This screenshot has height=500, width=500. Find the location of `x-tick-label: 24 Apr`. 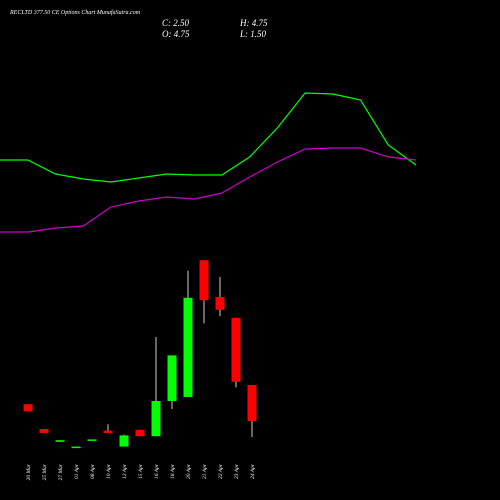

x-tick-label: 24 Apr is located at coordinates (252, 471).